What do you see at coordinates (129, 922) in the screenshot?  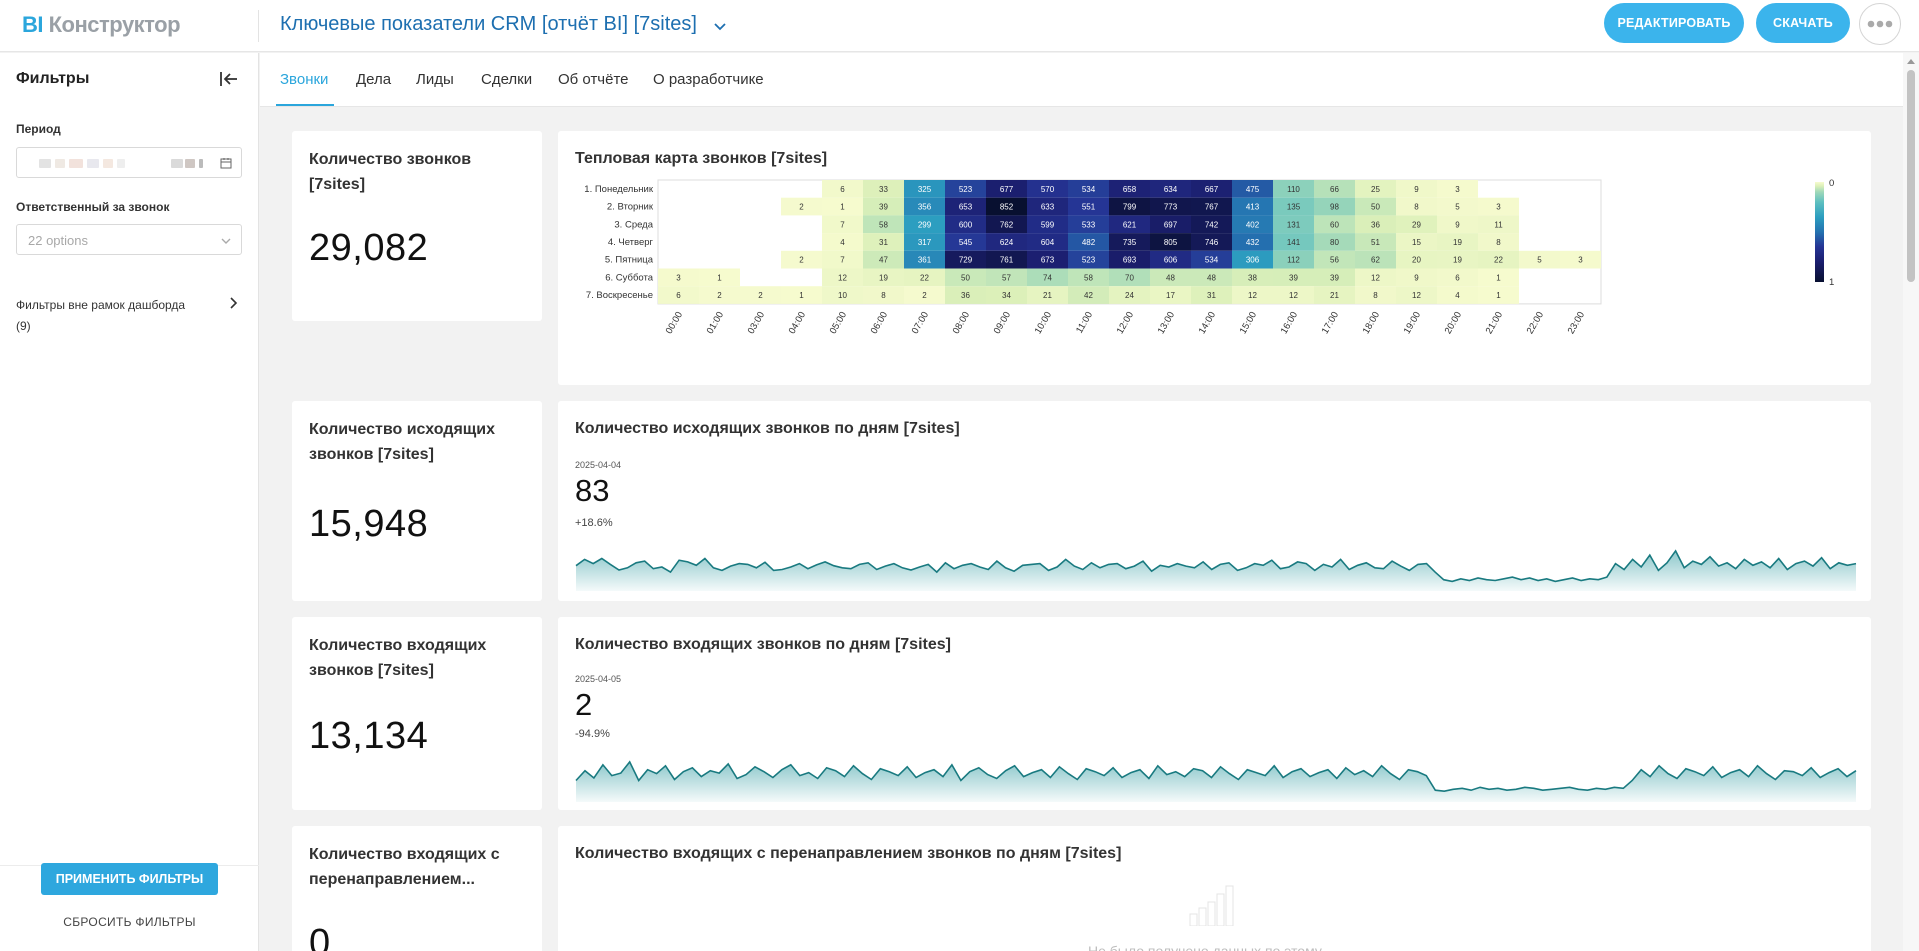 I see `reset-filters-button: СБРОСИТЬ ФИЛЬТРЫ` at bounding box center [129, 922].